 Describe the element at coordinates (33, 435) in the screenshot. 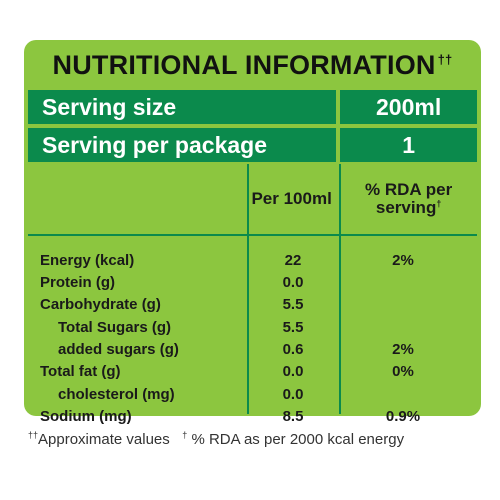

I see `footnote-mark-1: ††` at that location.